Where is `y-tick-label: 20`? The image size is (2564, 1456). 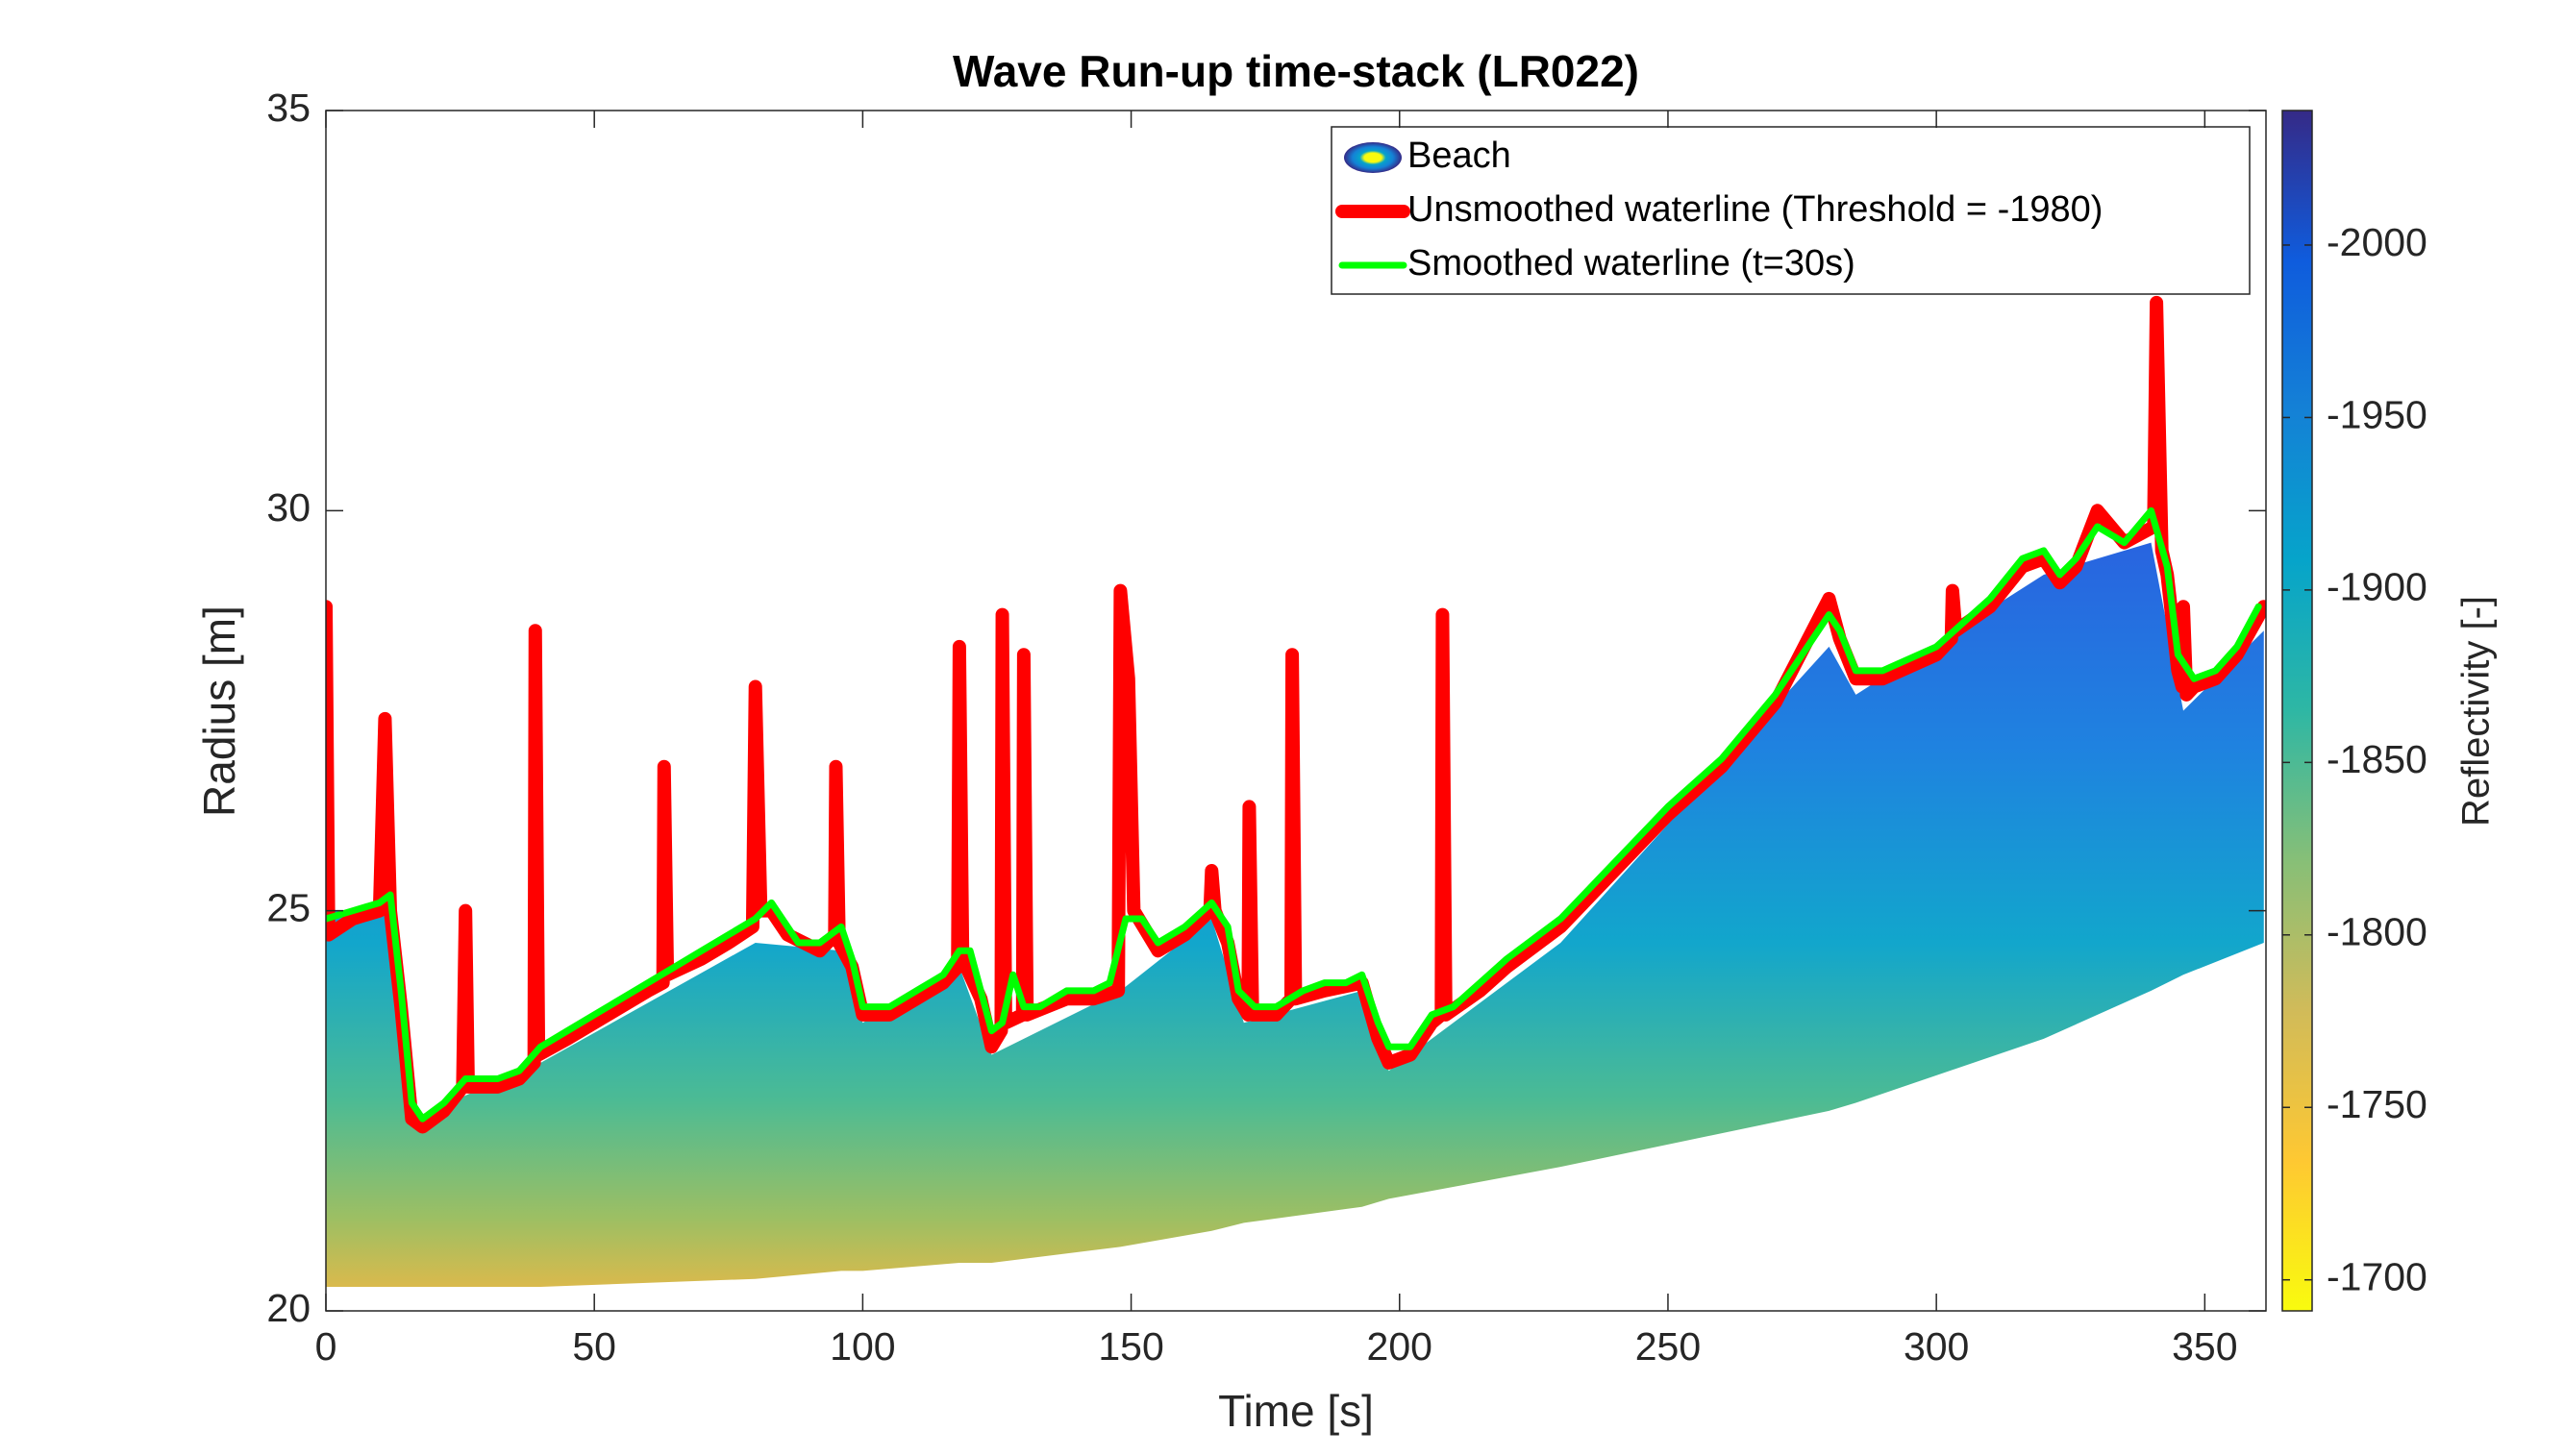
y-tick-label: 20 is located at coordinates (288, 1308).